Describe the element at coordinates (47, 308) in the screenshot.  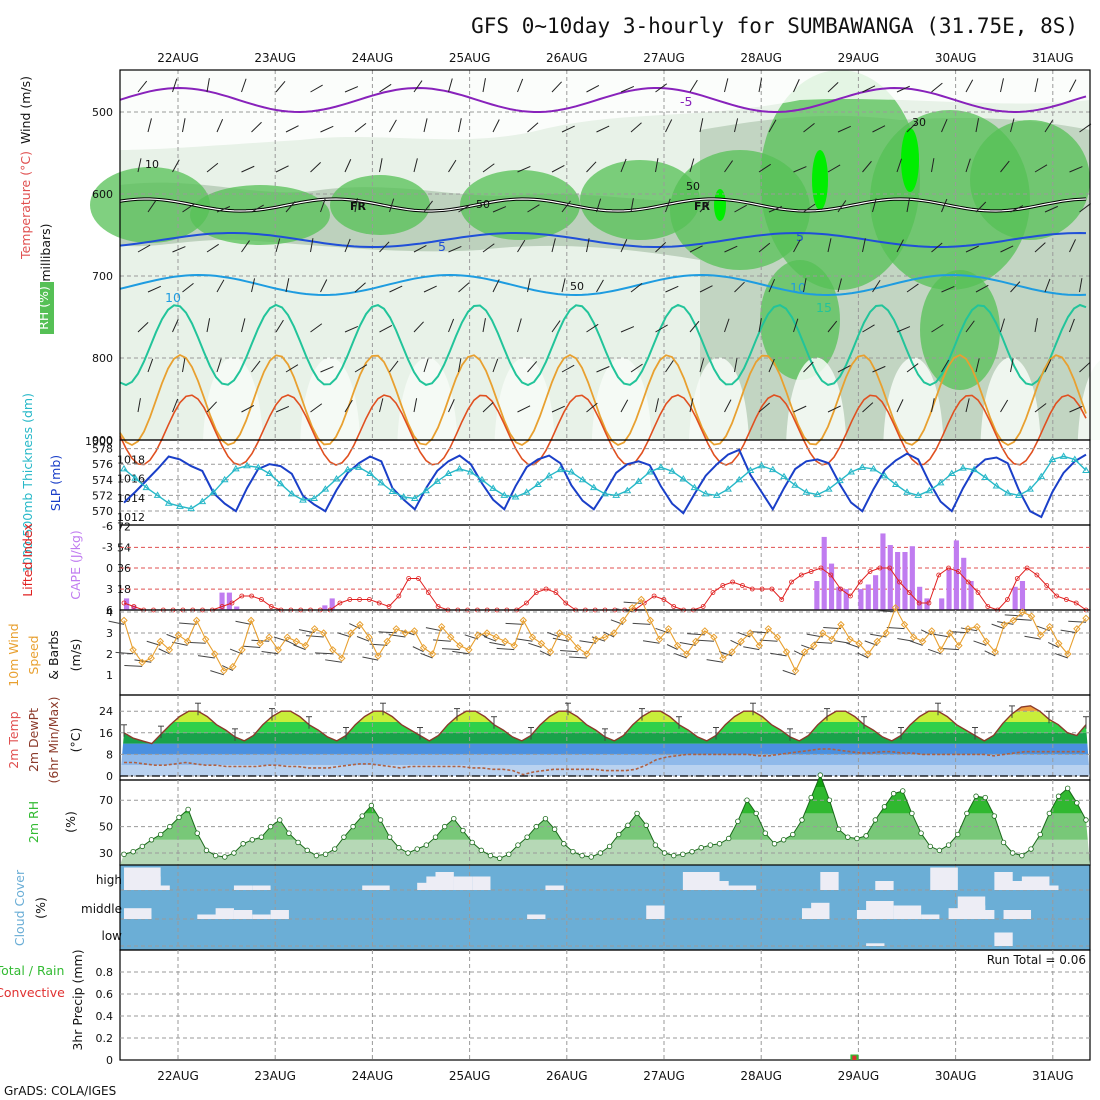
I see `rh-legend-swatch` at that location.